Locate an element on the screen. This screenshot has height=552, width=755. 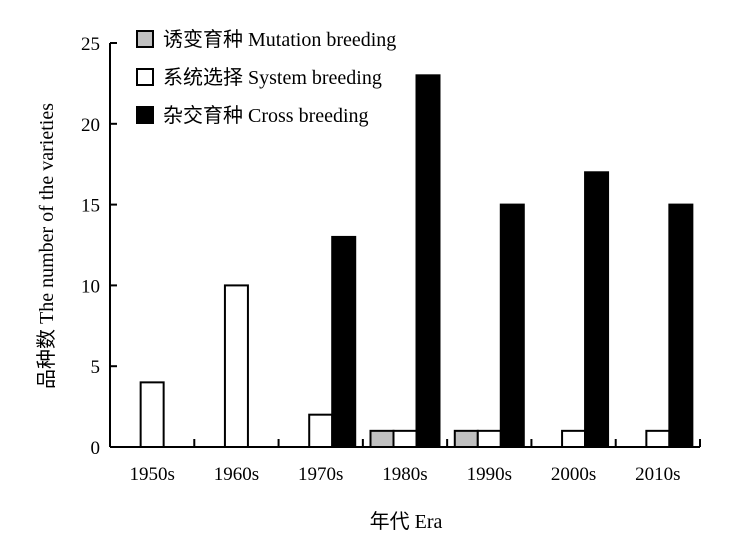
x-tick-label: 1950s is located at coordinates (151, 474).